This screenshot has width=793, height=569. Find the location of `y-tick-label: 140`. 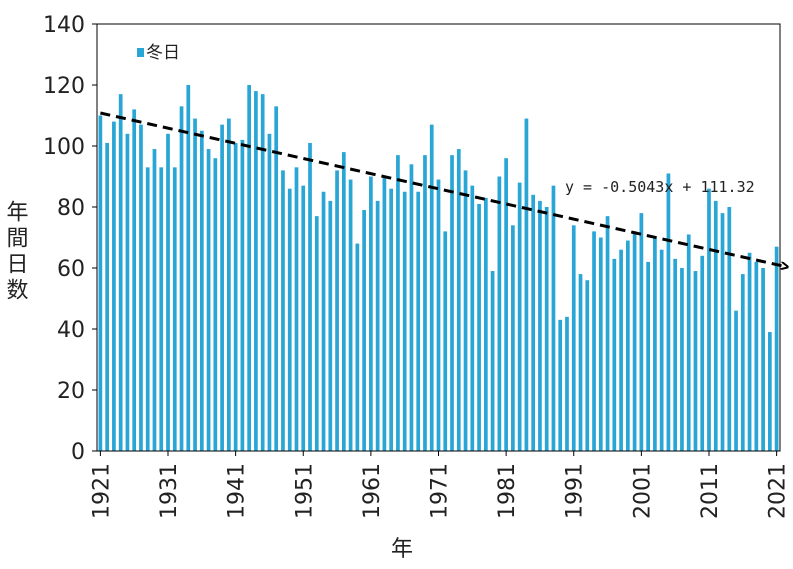

y-tick-label: 140 is located at coordinates (64, 25).